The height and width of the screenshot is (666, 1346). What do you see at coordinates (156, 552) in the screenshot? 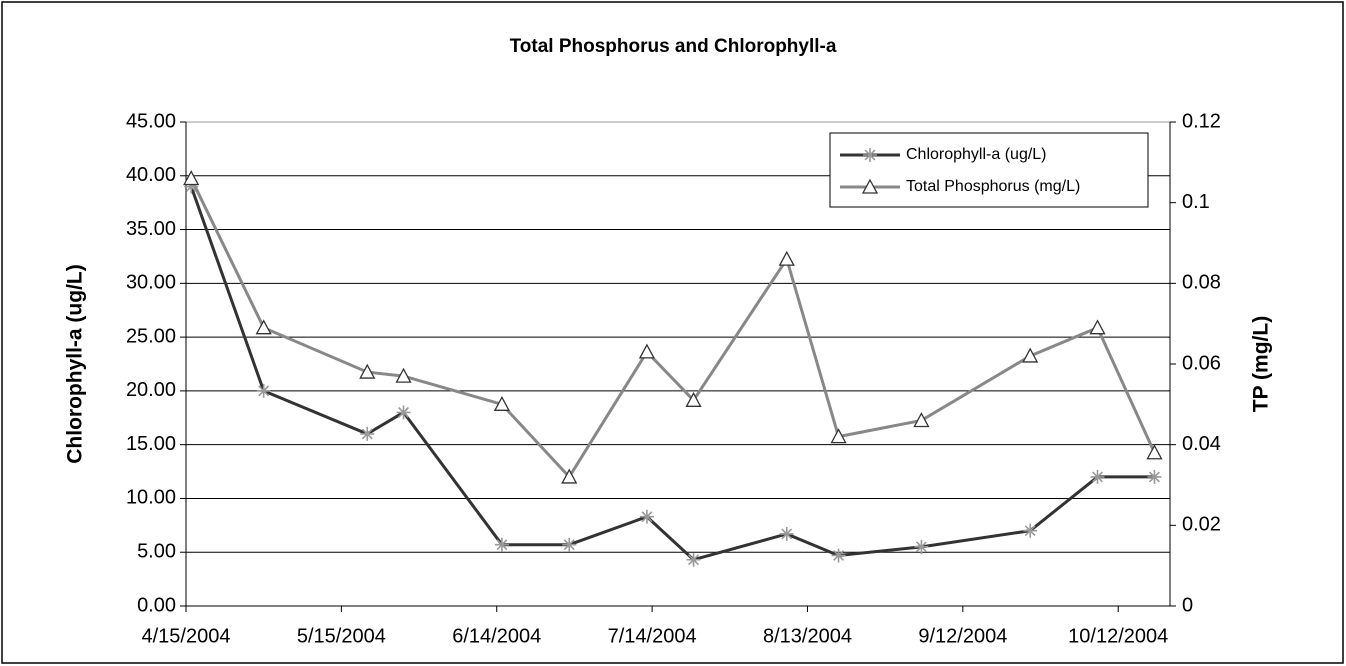
I see `y-tick-label: 5.00` at bounding box center [156, 552].